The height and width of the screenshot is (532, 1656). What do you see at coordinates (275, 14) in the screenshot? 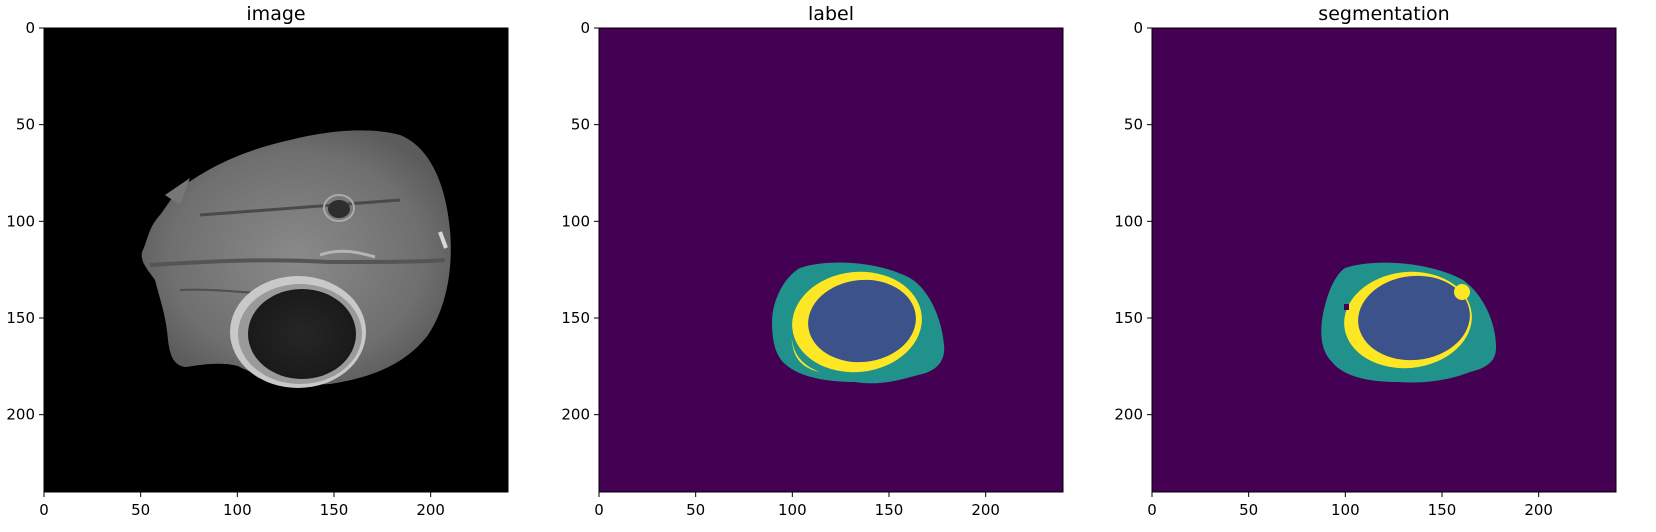
I see `panel-title: image` at bounding box center [275, 14].